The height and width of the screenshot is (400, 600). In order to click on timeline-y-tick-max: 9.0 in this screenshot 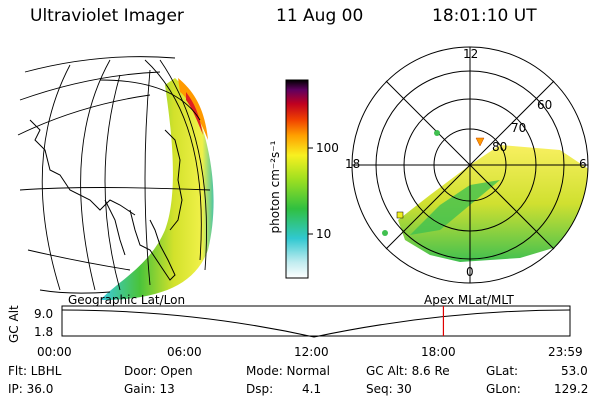, I will do `click(44, 314)`.